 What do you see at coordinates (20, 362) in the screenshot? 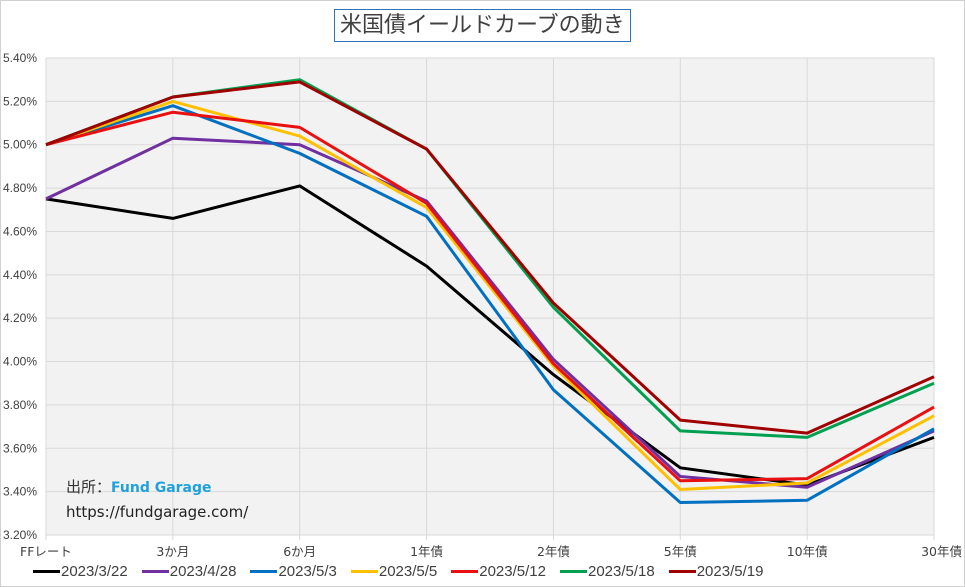
I see `y-tick-label: 4.00%` at bounding box center [20, 362].